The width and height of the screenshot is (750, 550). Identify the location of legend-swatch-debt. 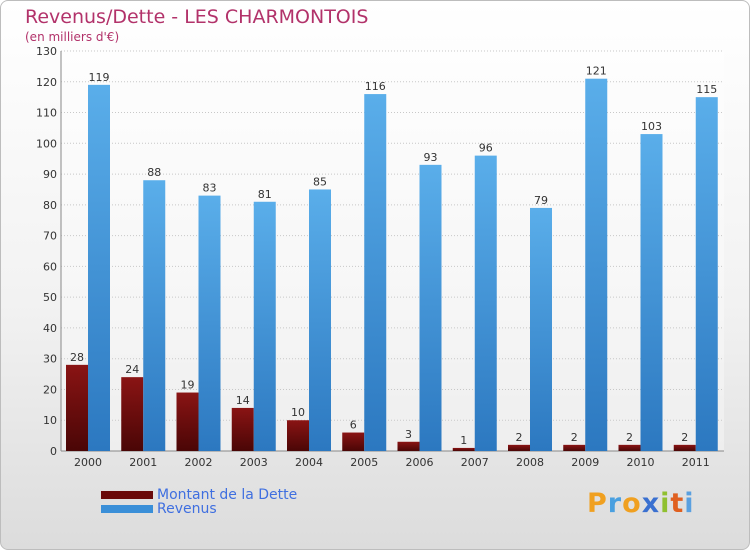
(127, 495).